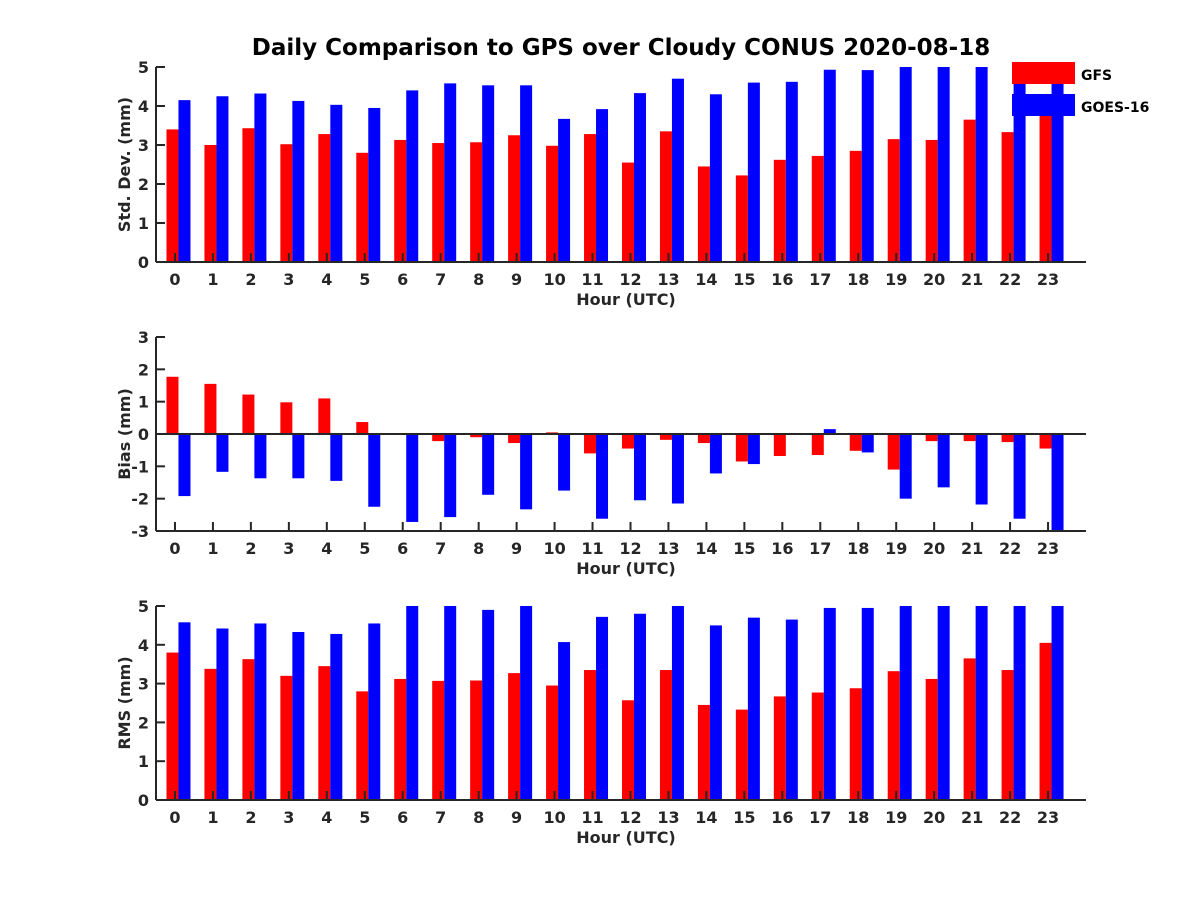  What do you see at coordinates (858, 279) in the screenshot?
I see `x-tick-label: 18` at bounding box center [858, 279].